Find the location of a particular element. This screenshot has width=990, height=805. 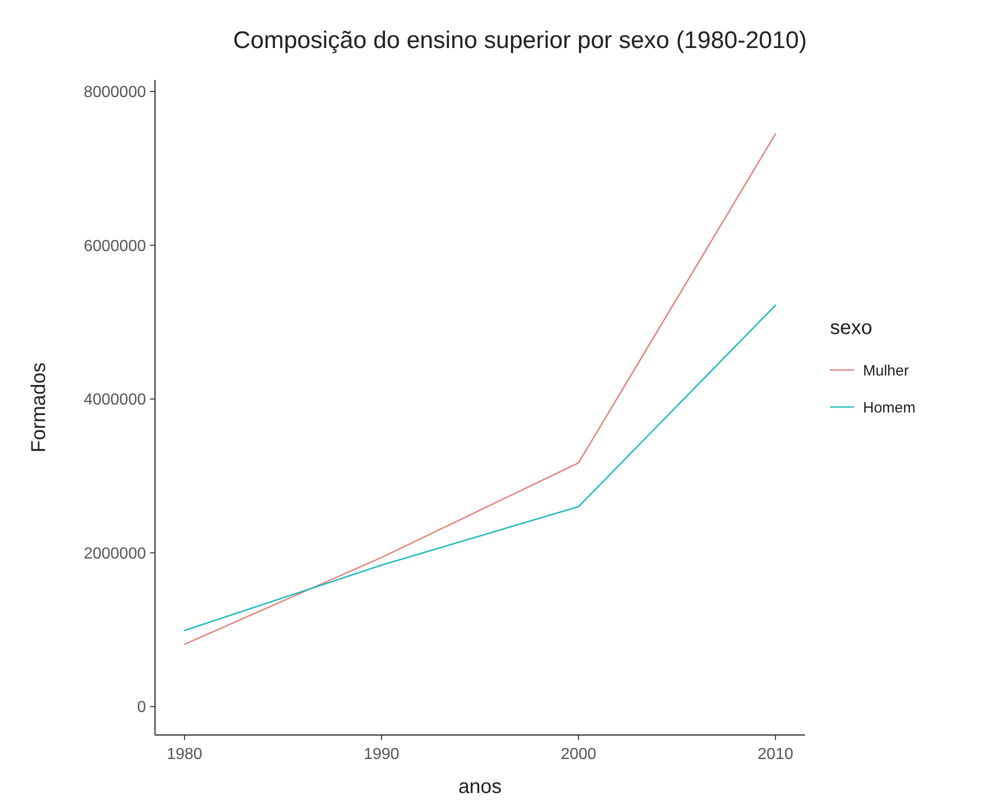

x-axis-title: anos is located at coordinates (480, 787).